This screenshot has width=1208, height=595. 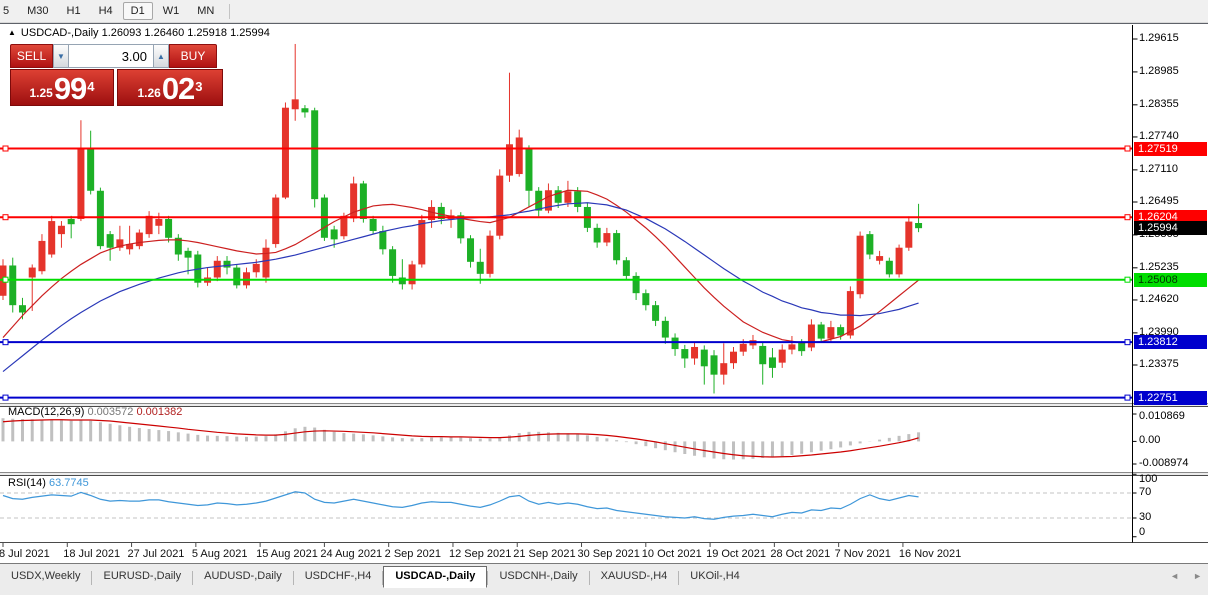 I want to click on hline-1.27519, so click(x=566, y=148).